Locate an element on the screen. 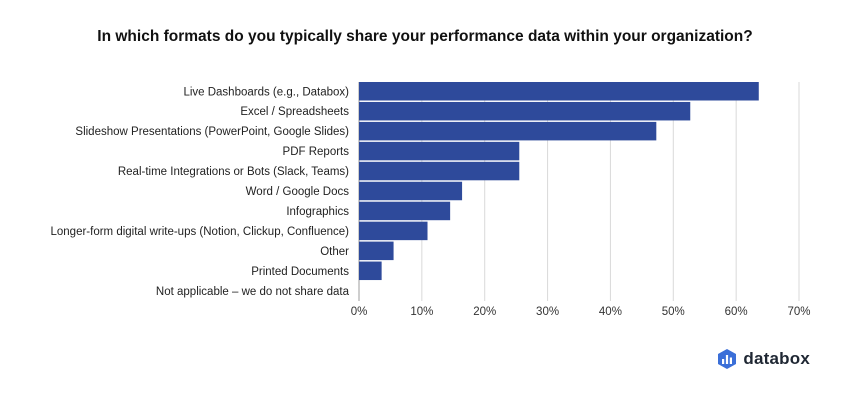 This screenshot has width=850, height=400. x-tick-label: 0% is located at coordinates (359, 312).